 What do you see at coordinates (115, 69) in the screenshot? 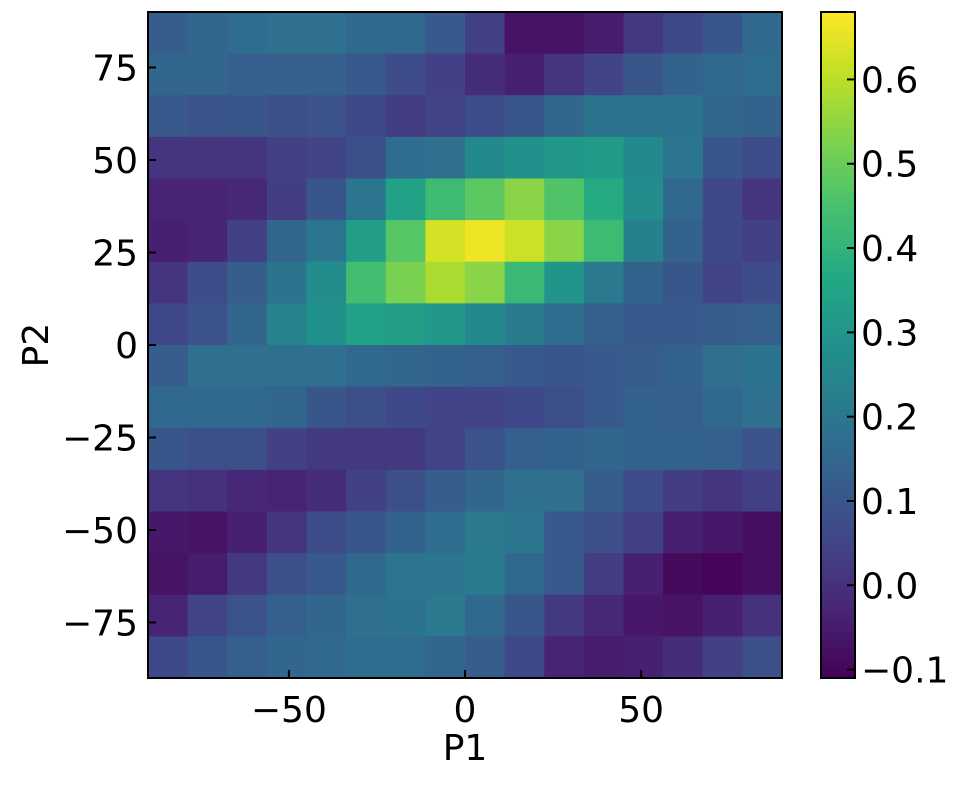
I see `y-tick-label: 75` at bounding box center [115, 69].